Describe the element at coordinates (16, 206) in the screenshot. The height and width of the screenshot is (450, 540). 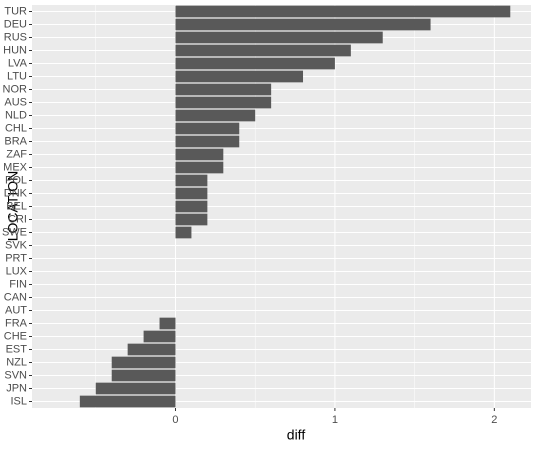
I see `y-tick-label: BEL` at that location.